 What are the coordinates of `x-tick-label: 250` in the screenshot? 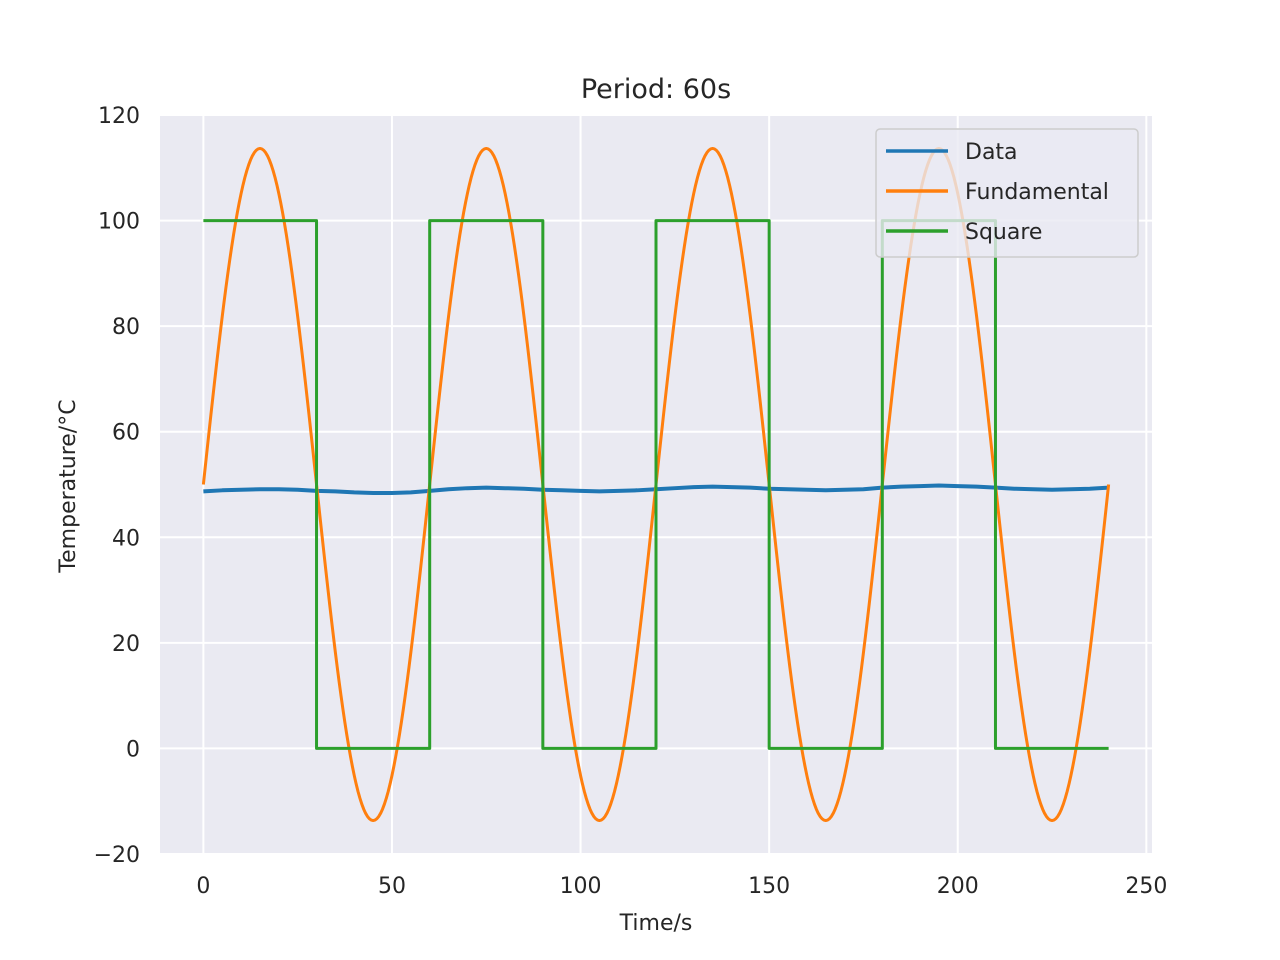 It's located at (1146, 886).